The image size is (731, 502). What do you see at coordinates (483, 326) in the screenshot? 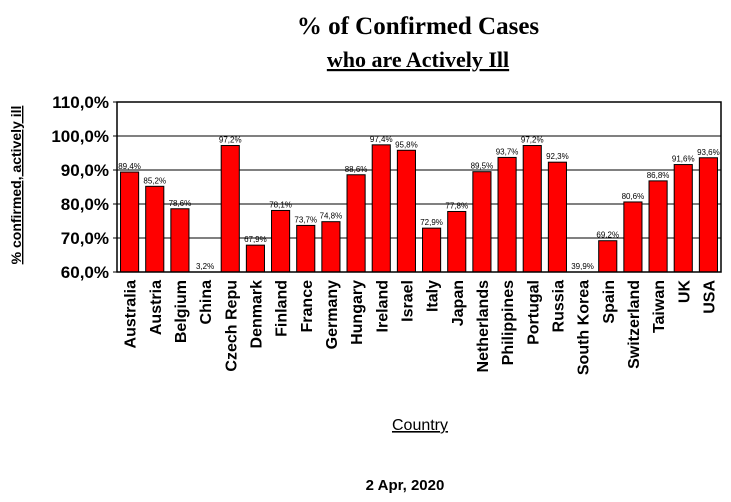
I see `x-tick-label: Netherlands` at bounding box center [483, 326].